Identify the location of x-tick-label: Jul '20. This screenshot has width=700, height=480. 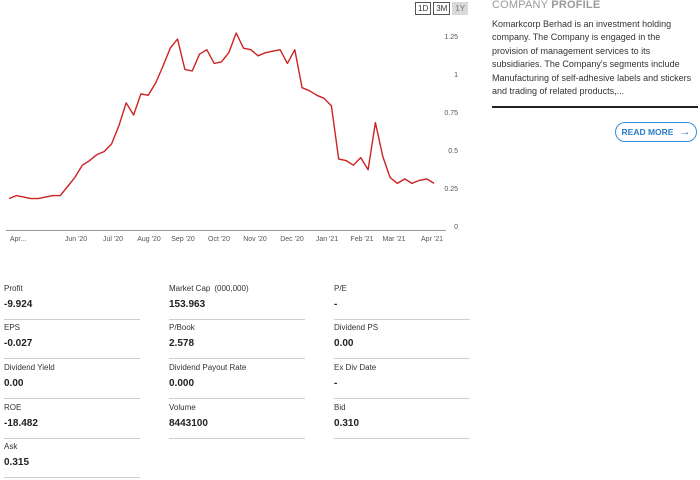
(113, 239).